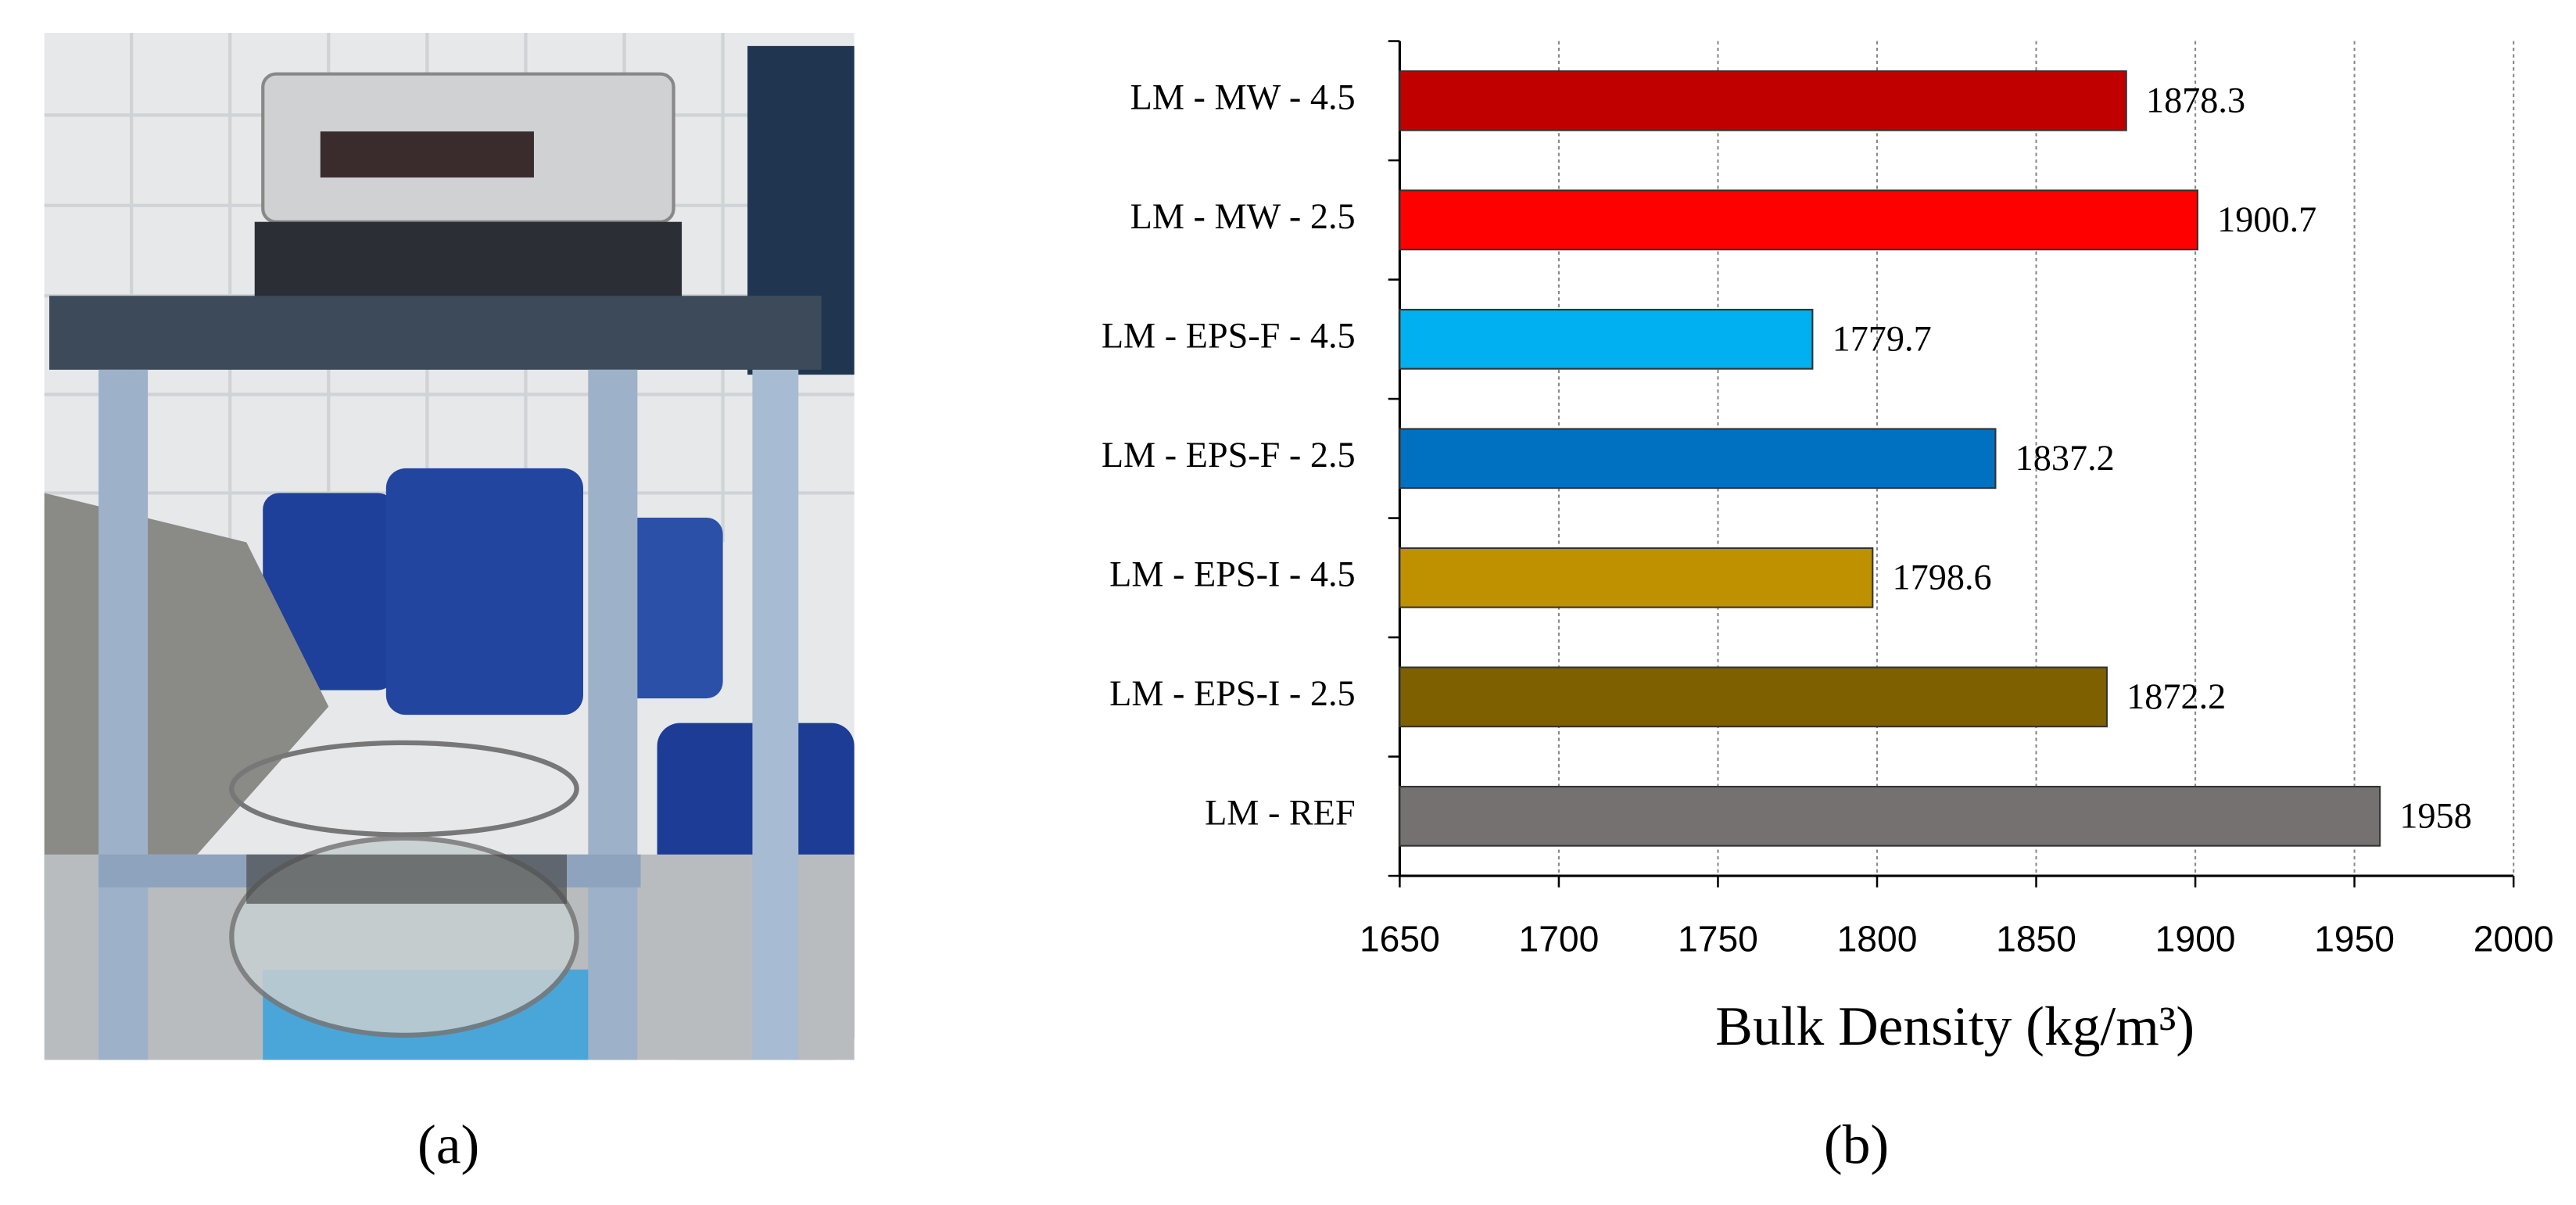 This screenshot has width=2576, height=1205. I want to click on y-tick-label: LM - EPS-F - 4.5, so click(1229, 335).